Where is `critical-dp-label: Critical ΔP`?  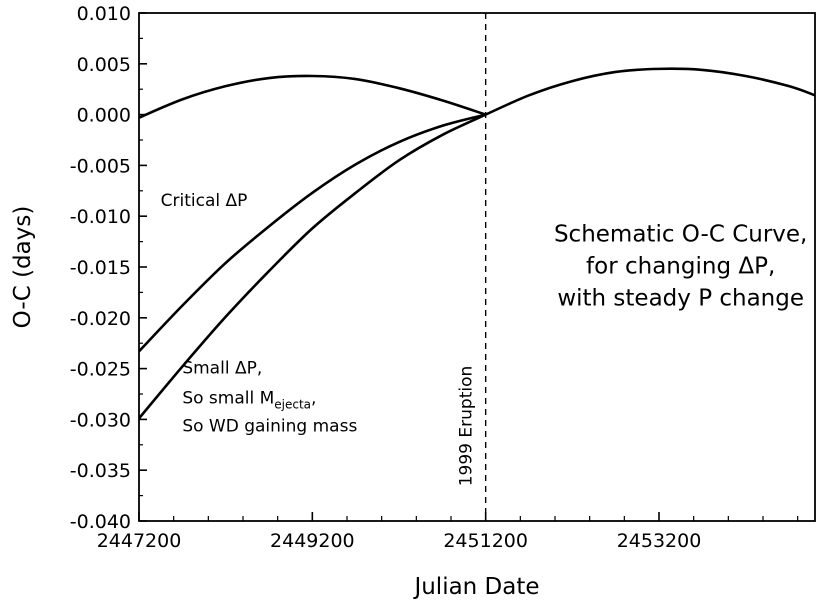
critical-dp-label: Critical ΔP is located at coordinates (204, 201).